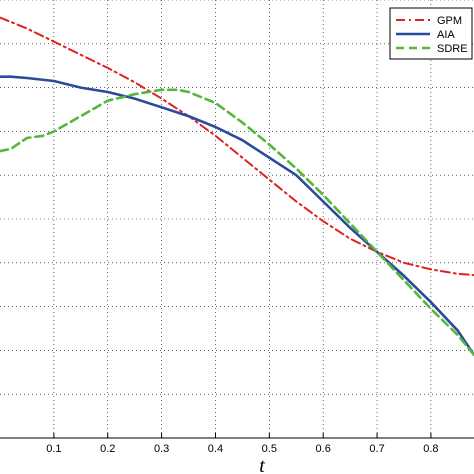 The image size is (474, 474). Describe the element at coordinates (430, 449) in the screenshot. I see `x-tick-label: 0.8` at that location.